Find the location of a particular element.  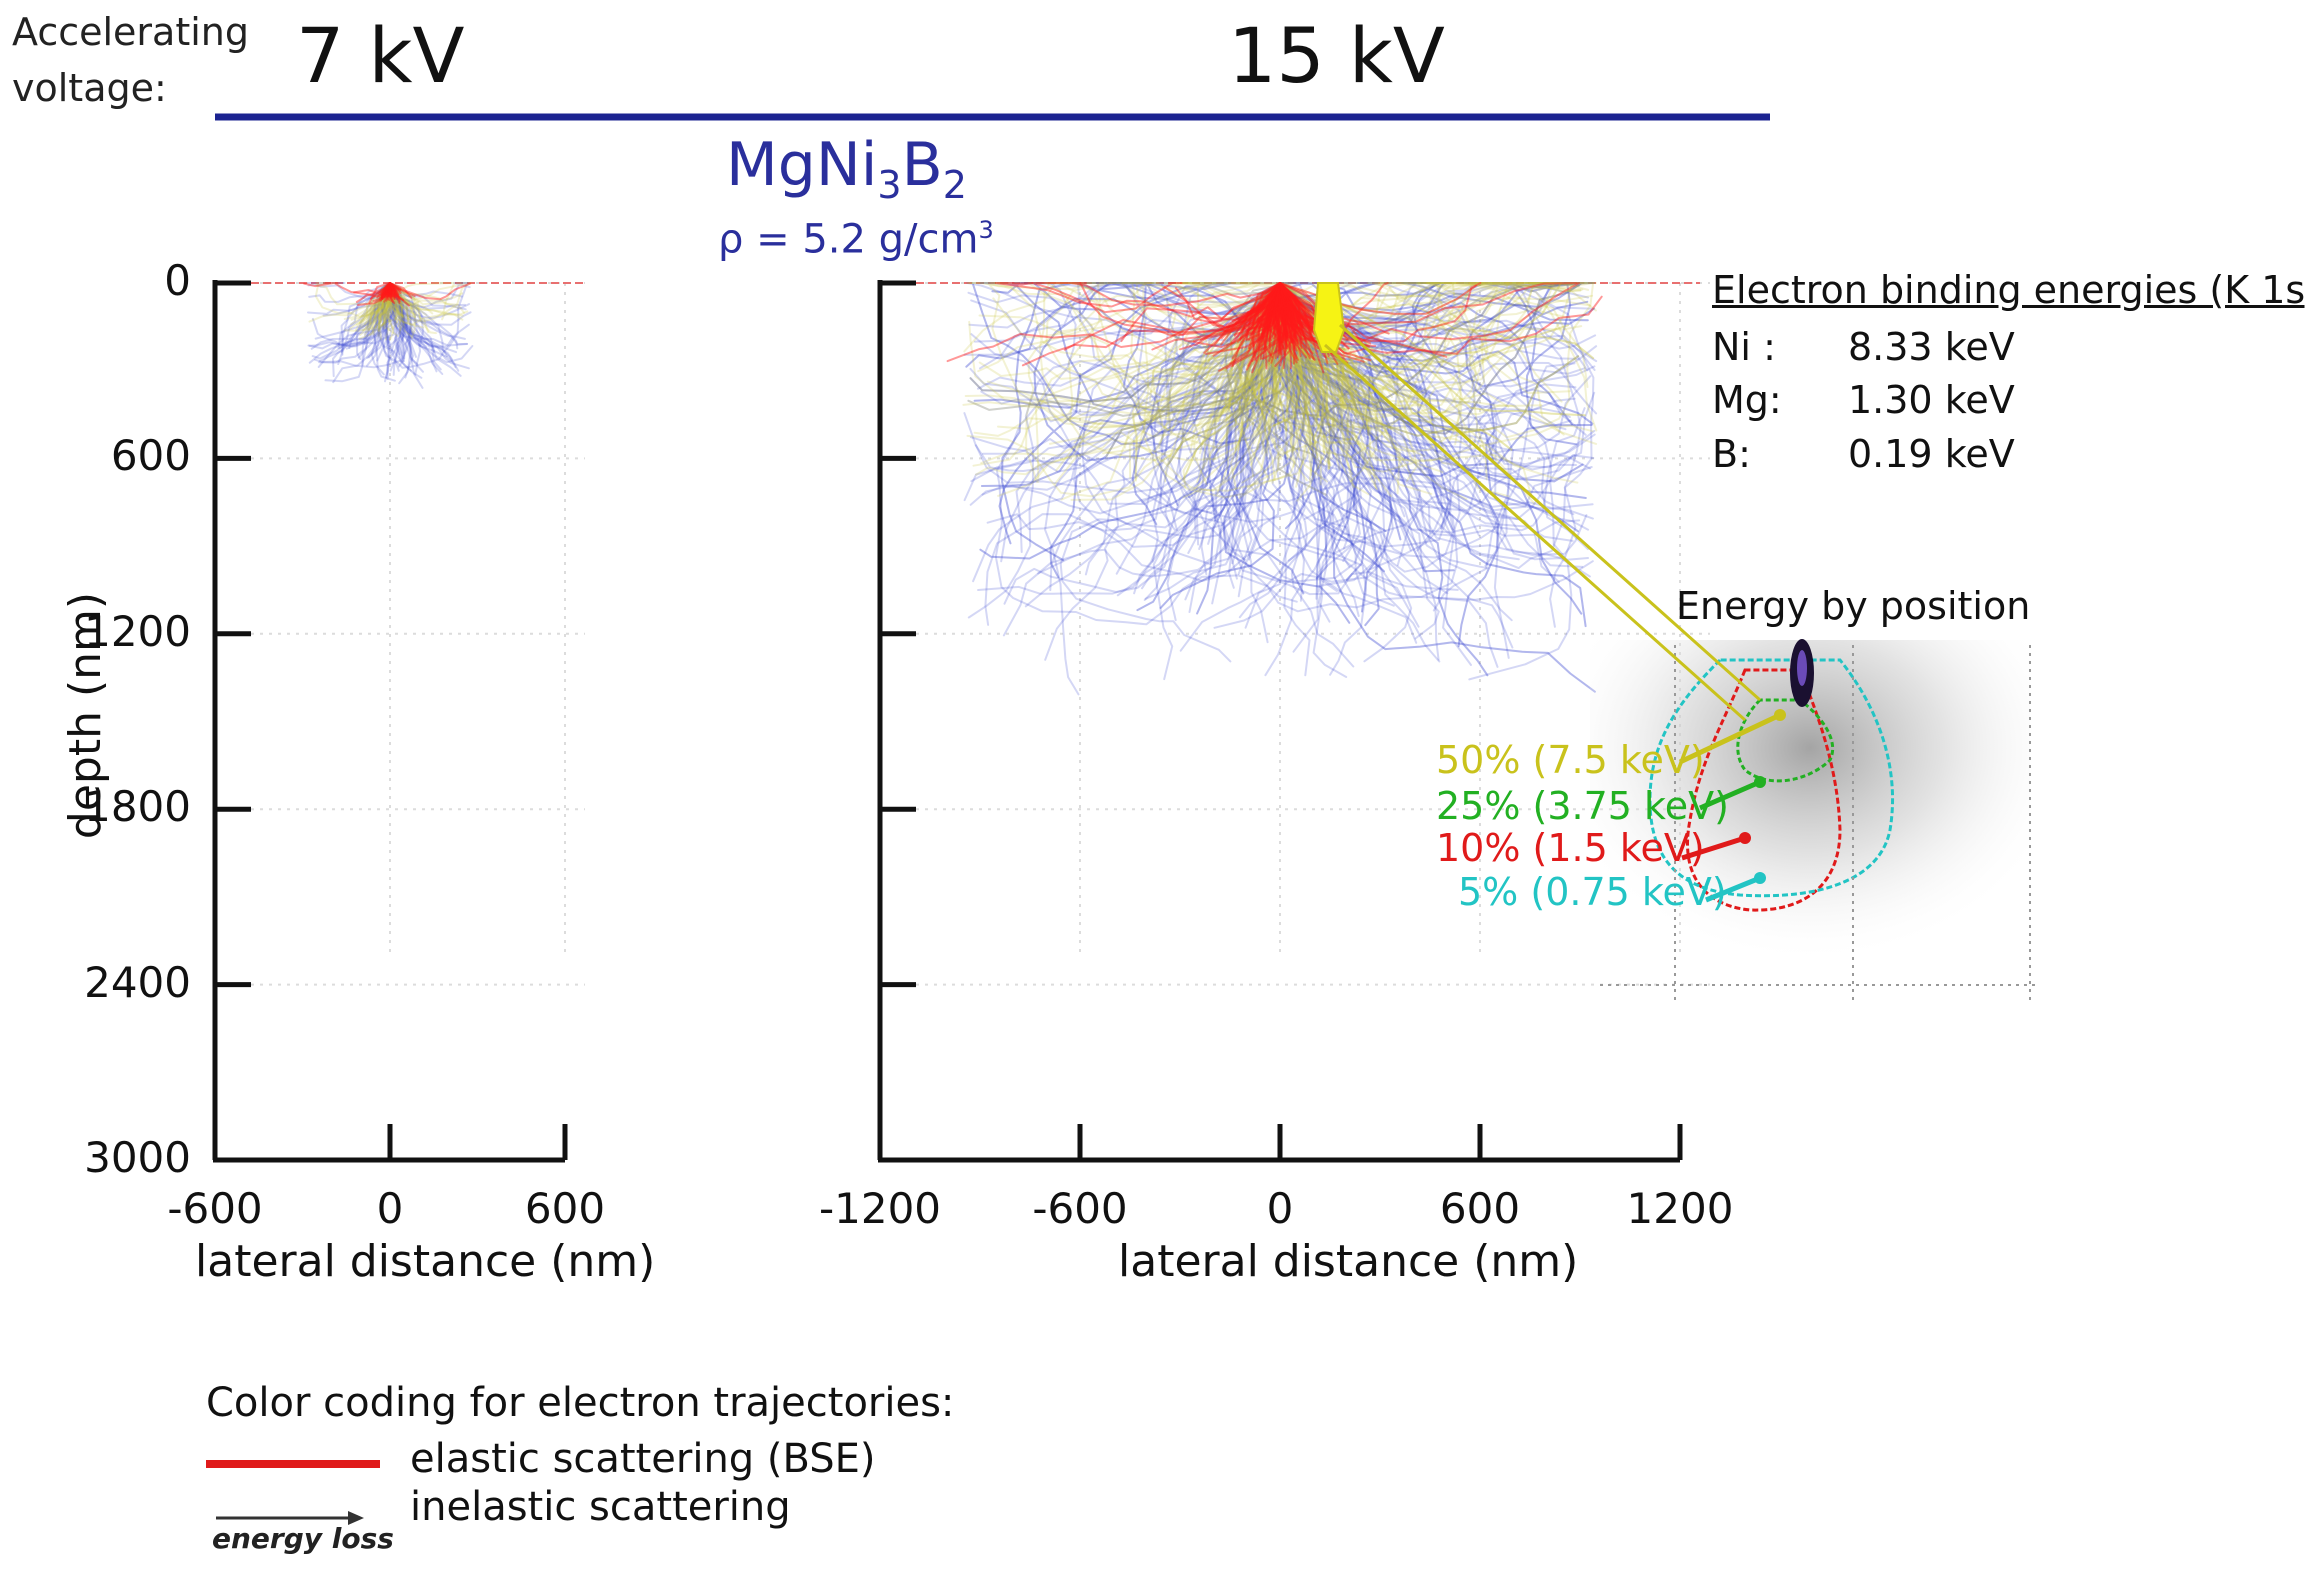

density-text: ρ = 5.2 g/cm is located at coordinates (848, 239).